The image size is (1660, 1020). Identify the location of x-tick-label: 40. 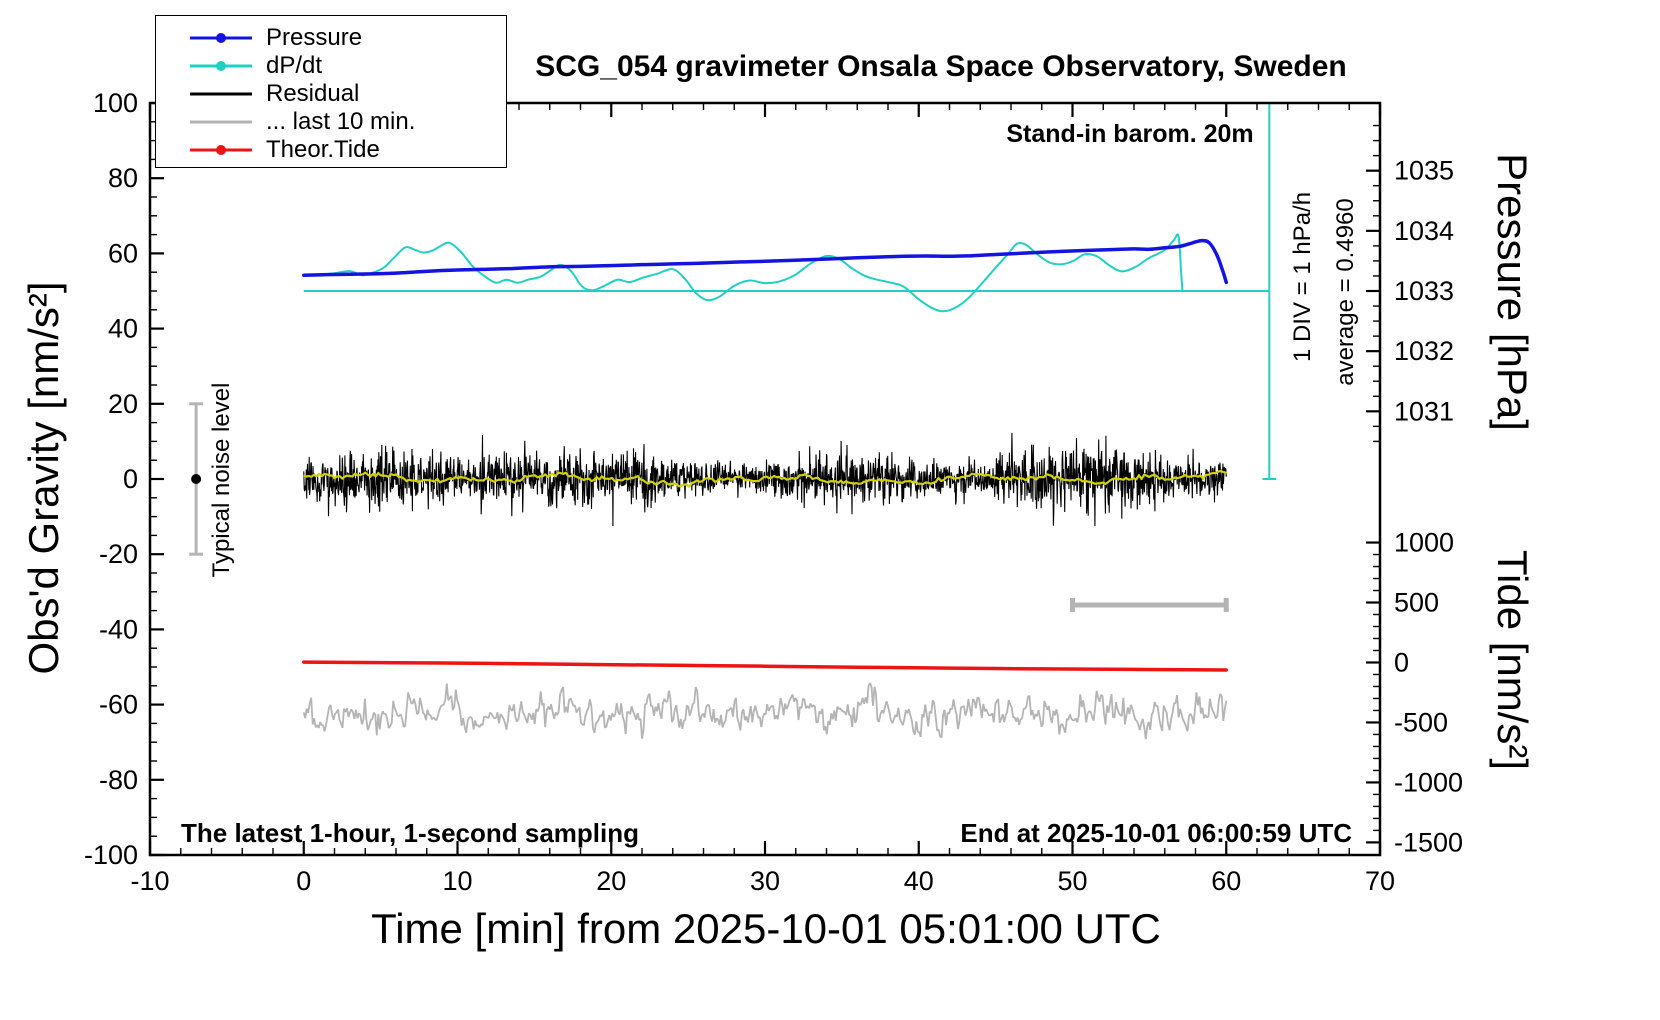
(919, 881).